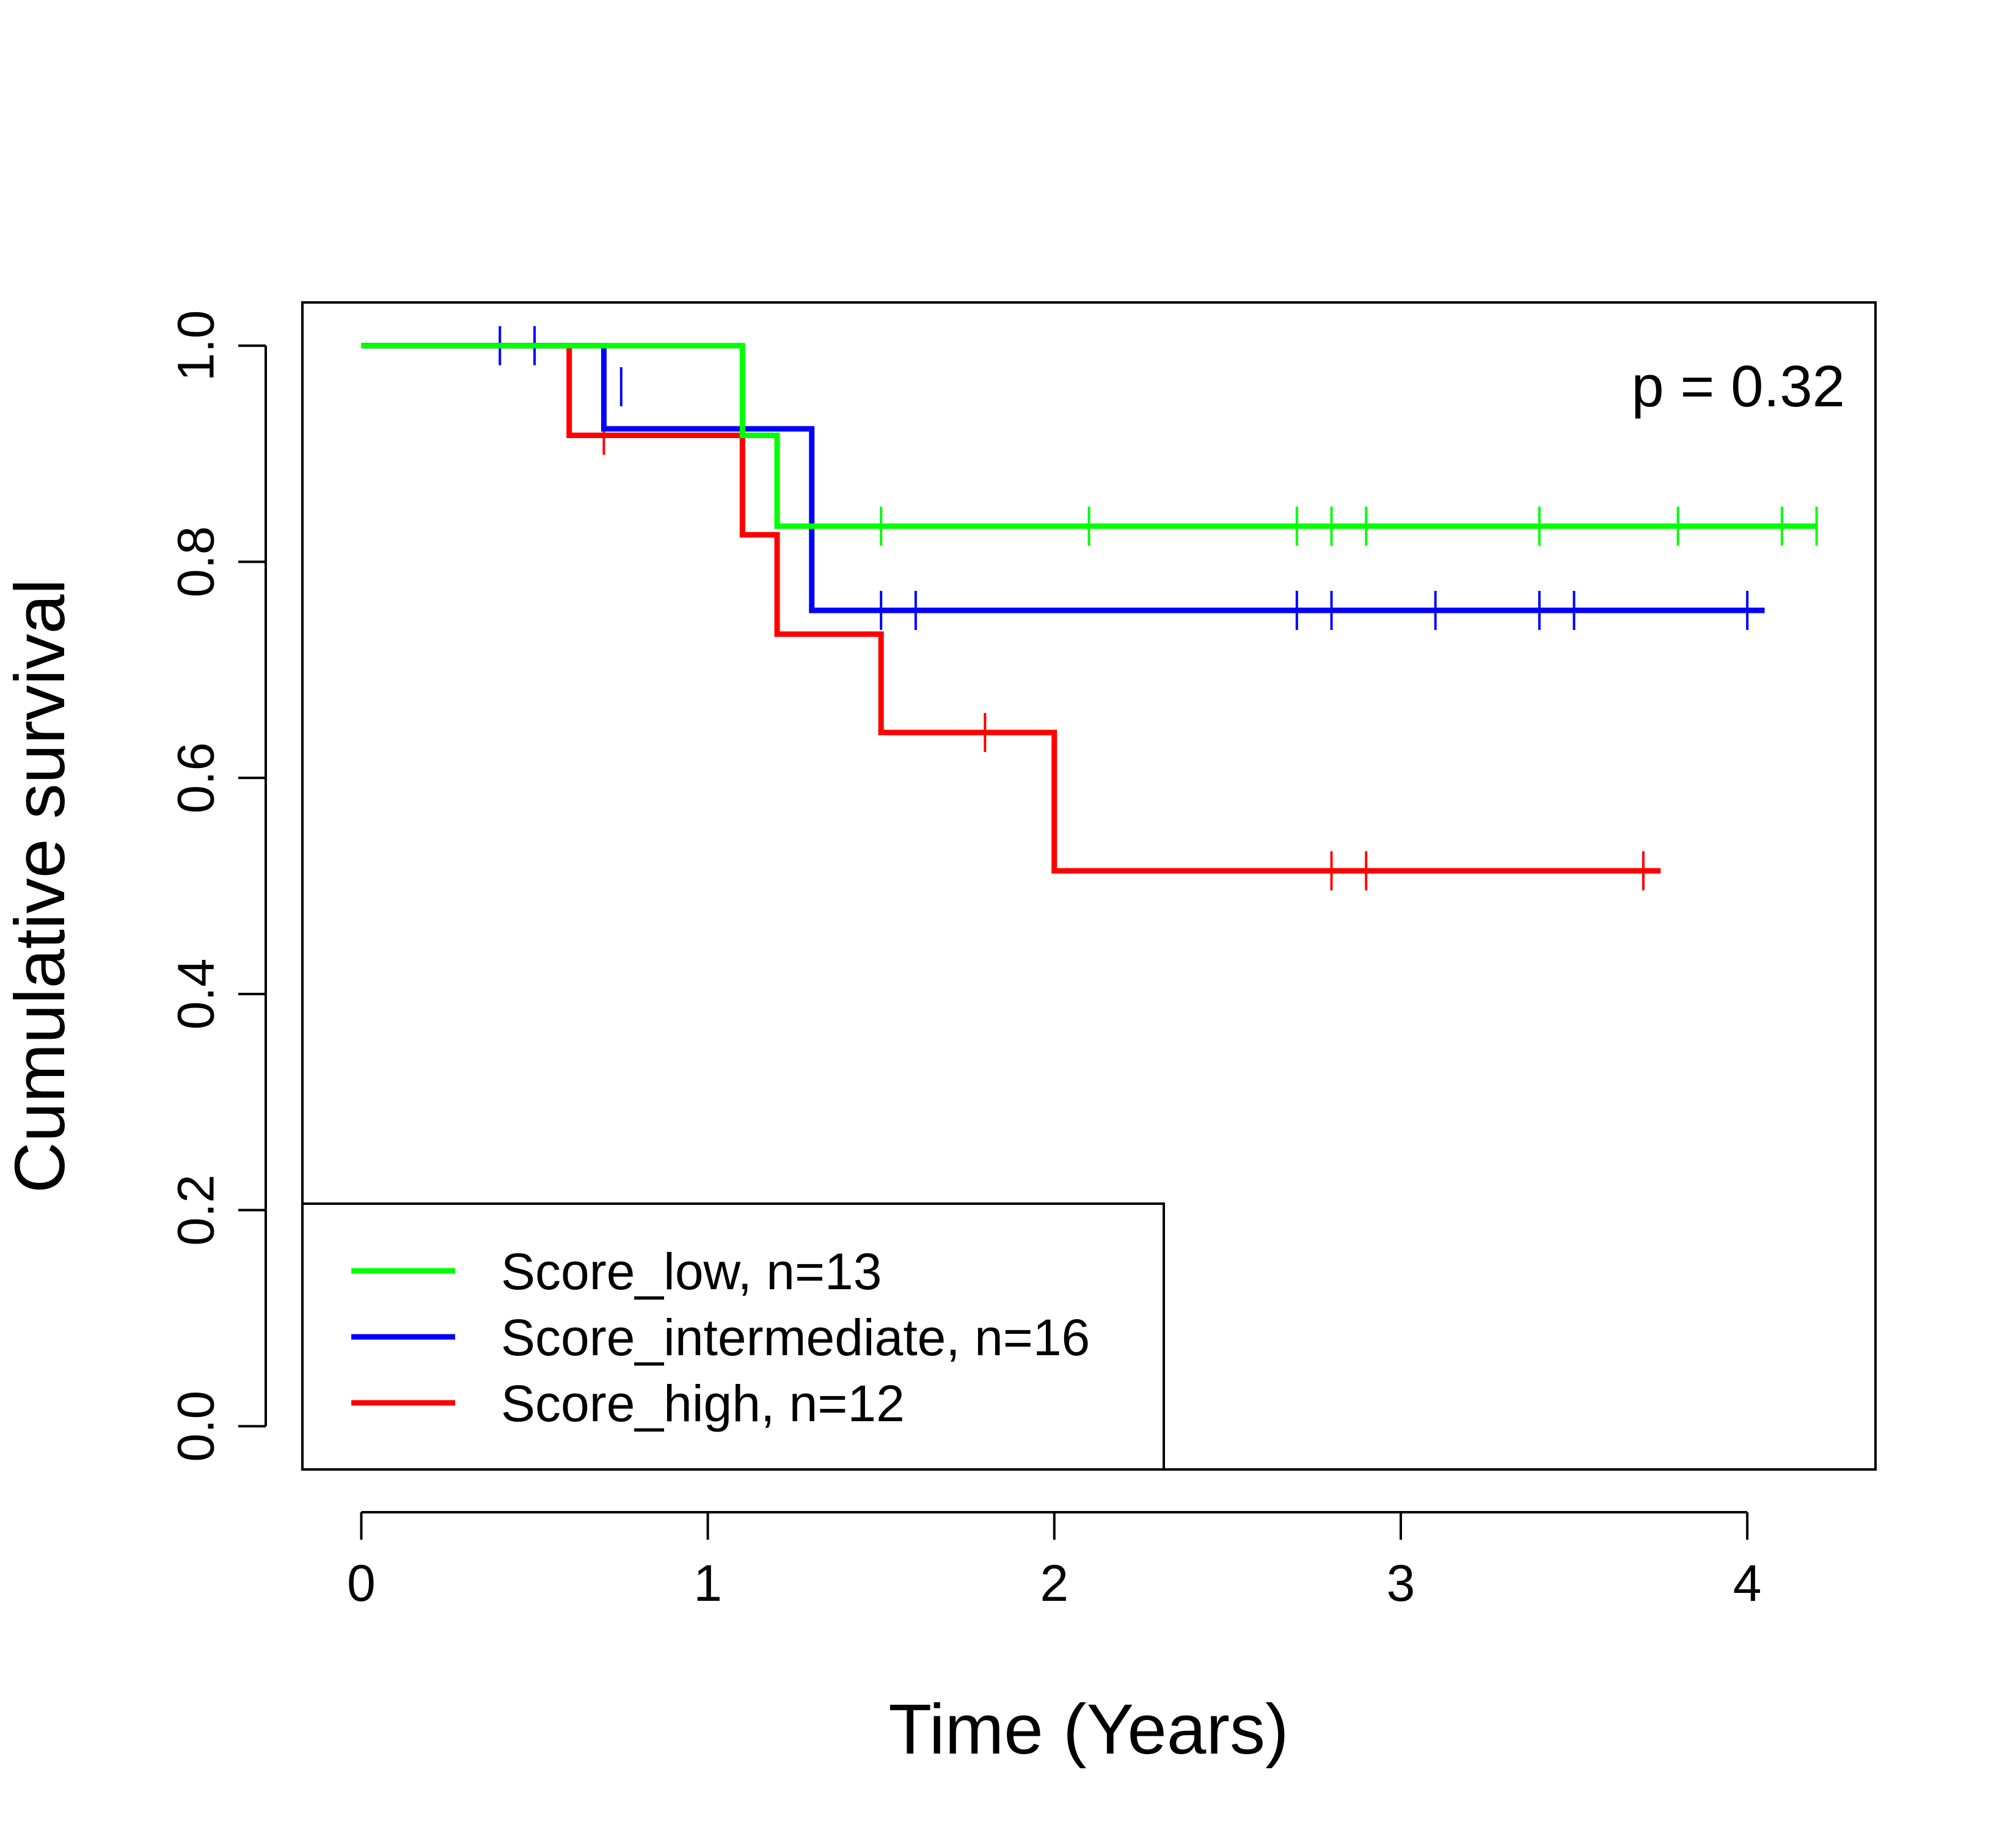 The height and width of the screenshot is (1833, 2016). Describe the element at coordinates (1054, 1583) in the screenshot. I see `x-tick-label: 2` at that location.